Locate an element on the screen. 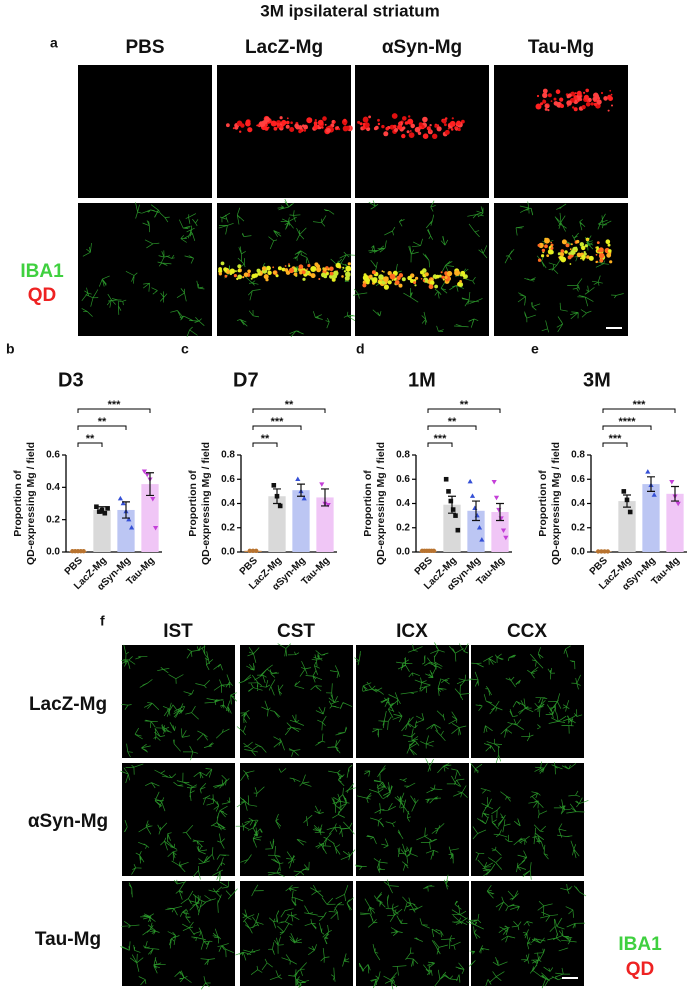  figure-title: 3M ipsilateral striatum is located at coordinates (350, 10).